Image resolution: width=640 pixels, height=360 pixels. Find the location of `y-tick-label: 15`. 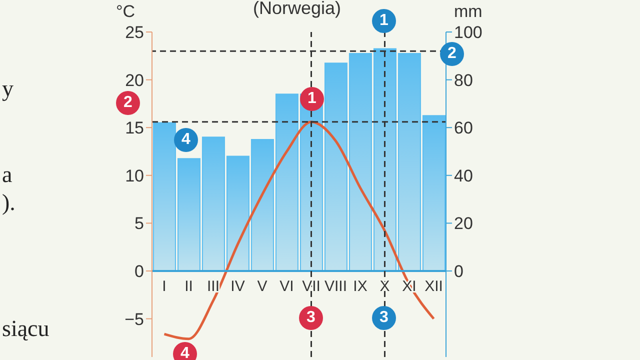

y-tick-label: 15 is located at coordinates (134, 128).